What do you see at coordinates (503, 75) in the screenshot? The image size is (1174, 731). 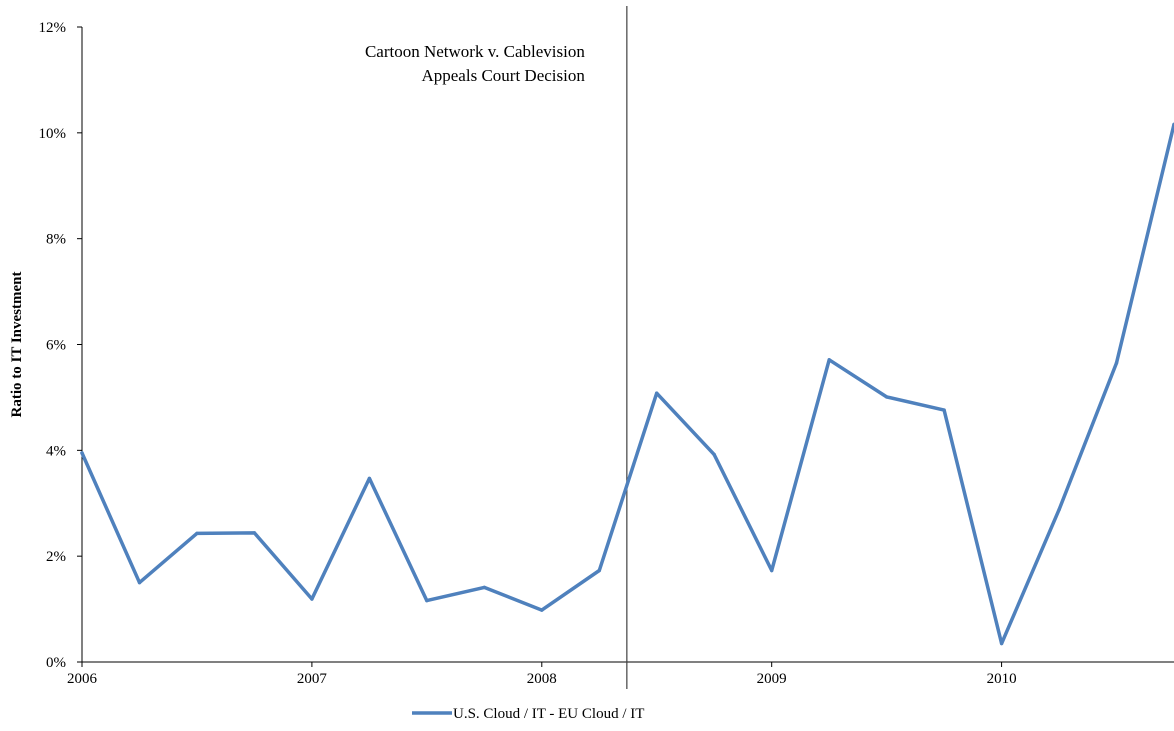 I see `annotation-text: Appeals Court Decision` at bounding box center [503, 75].